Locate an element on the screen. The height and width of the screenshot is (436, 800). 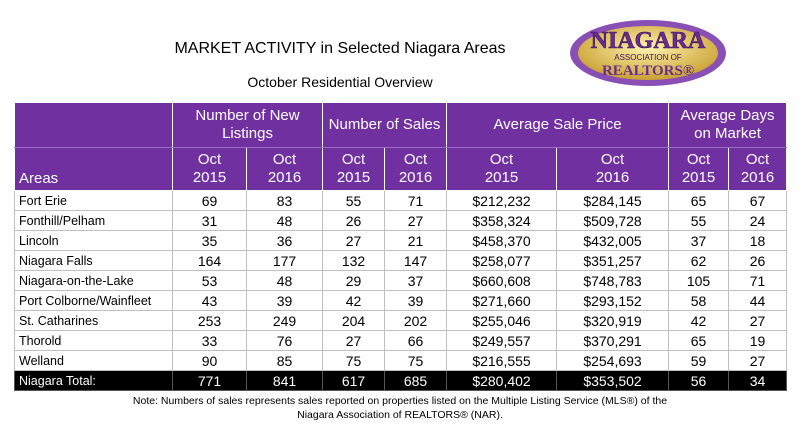
data-cell: 71 is located at coordinates (758, 280).